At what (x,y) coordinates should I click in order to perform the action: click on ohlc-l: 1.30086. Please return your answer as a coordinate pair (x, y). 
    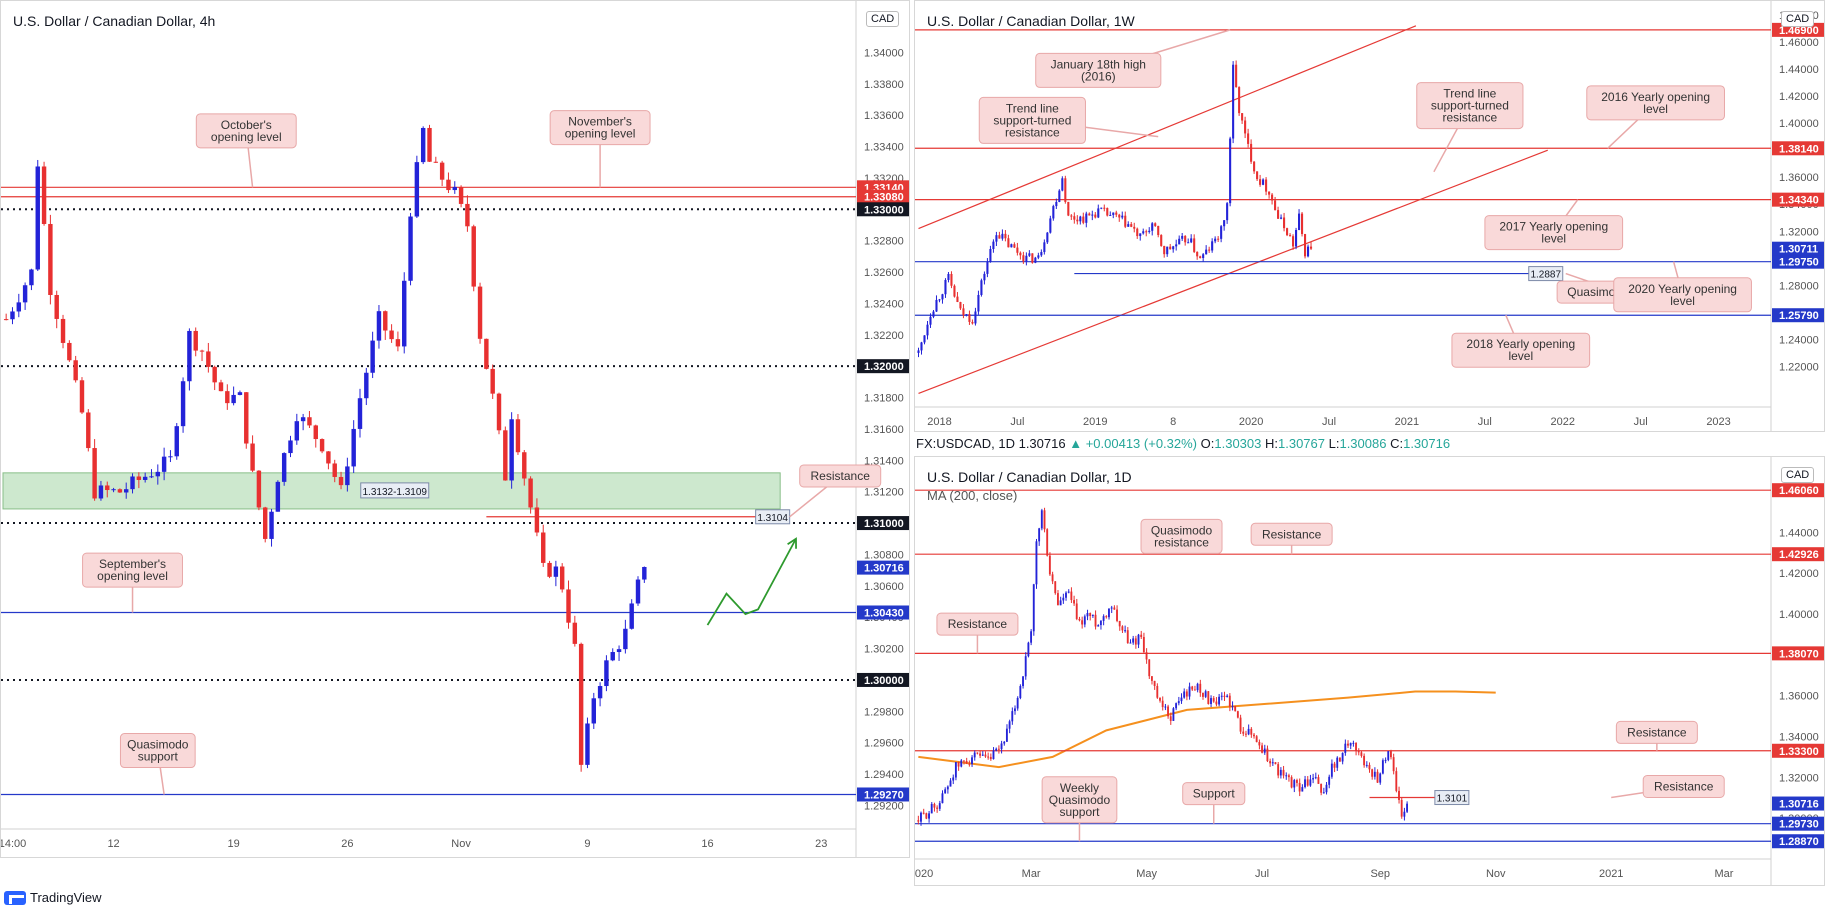
    Looking at the image, I should click on (1363, 443).